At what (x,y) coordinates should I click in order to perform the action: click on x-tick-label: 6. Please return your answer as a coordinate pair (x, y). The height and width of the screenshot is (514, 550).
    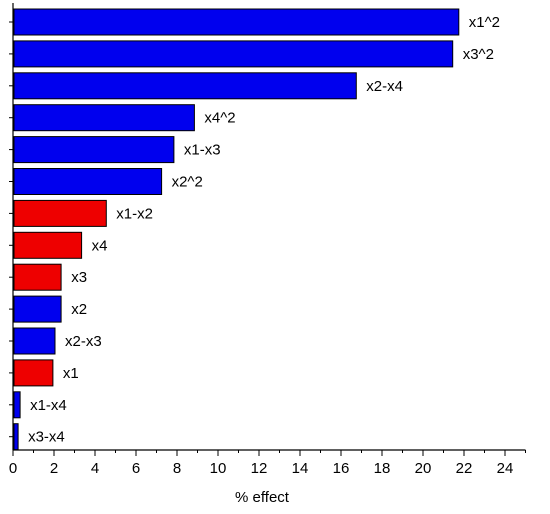
    Looking at the image, I should click on (136, 468).